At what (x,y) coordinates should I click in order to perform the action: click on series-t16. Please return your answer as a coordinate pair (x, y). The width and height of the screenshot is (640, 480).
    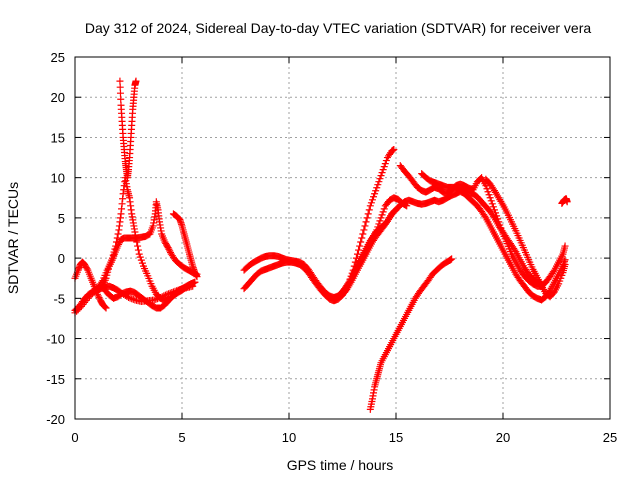
    Looking at the image, I should click on (564, 201).